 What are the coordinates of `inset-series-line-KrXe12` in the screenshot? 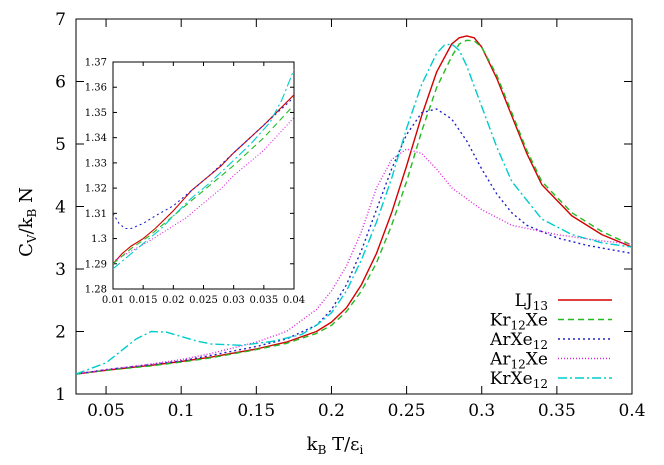 It's located at (203, 169).